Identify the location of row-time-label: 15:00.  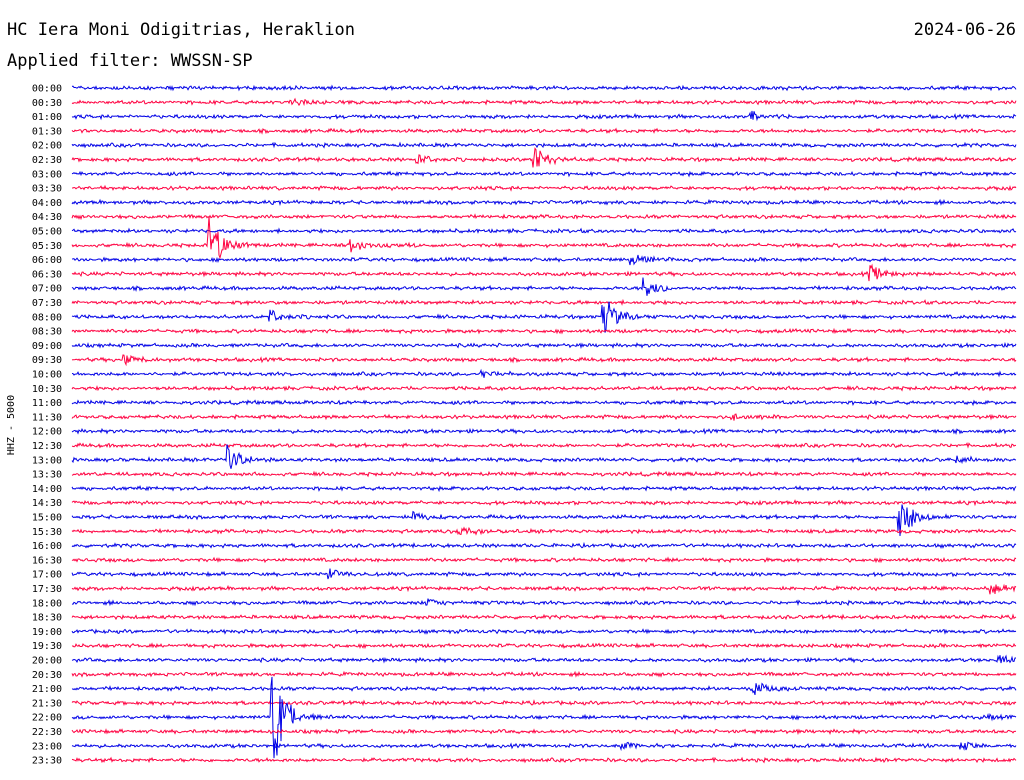
(47, 518).